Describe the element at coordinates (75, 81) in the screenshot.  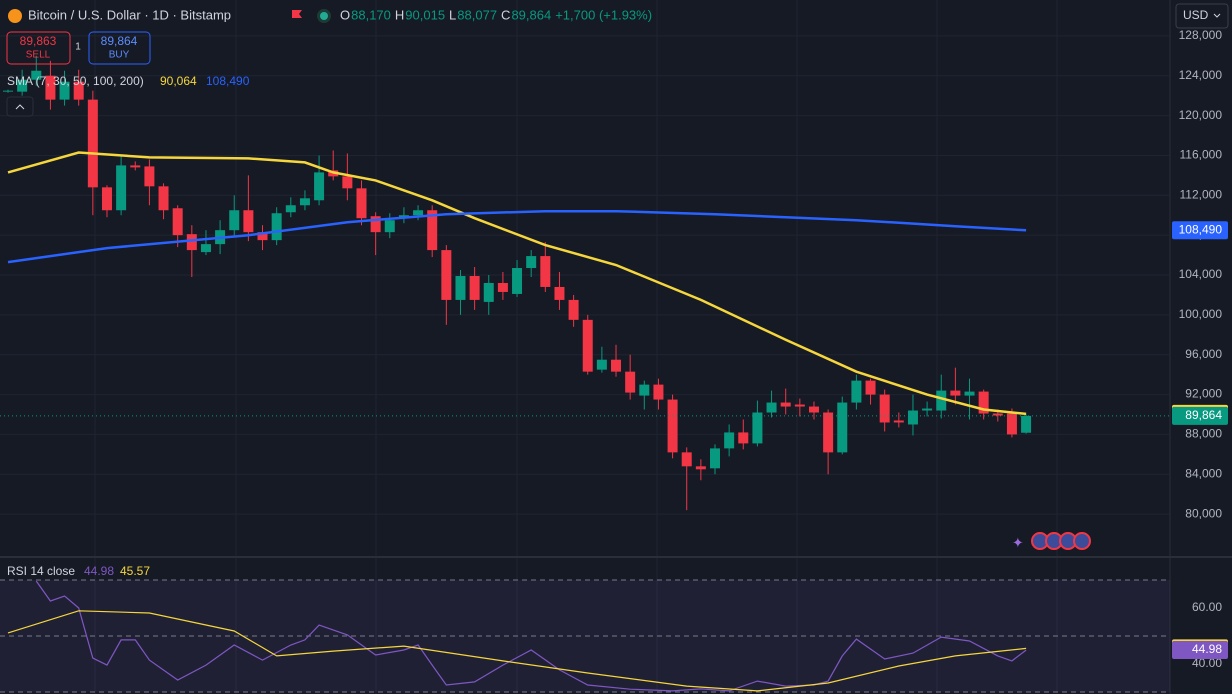
I see `sma-legend: SMA (7, 30, 50, 100, 200)` at that location.